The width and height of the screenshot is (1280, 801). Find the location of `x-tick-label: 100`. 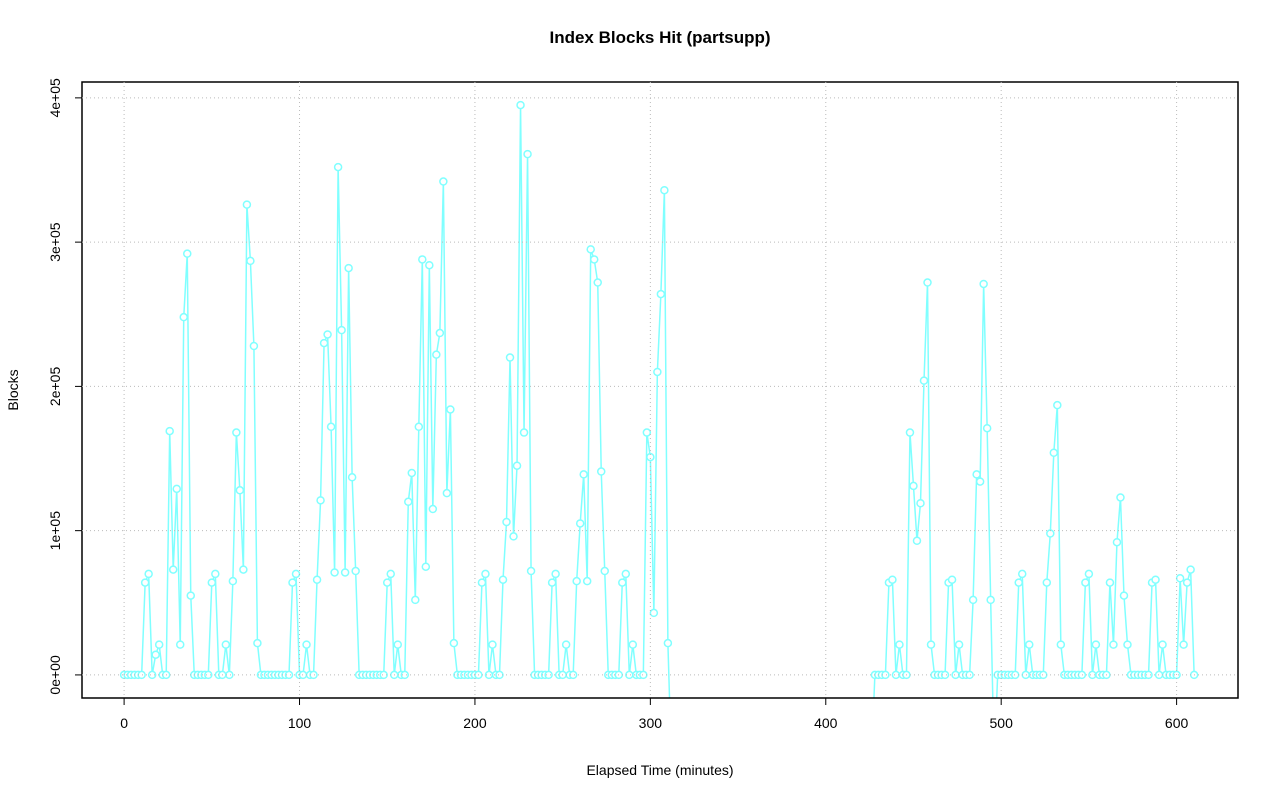

x-tick-label: 100 is located at coordinates (300, 723).